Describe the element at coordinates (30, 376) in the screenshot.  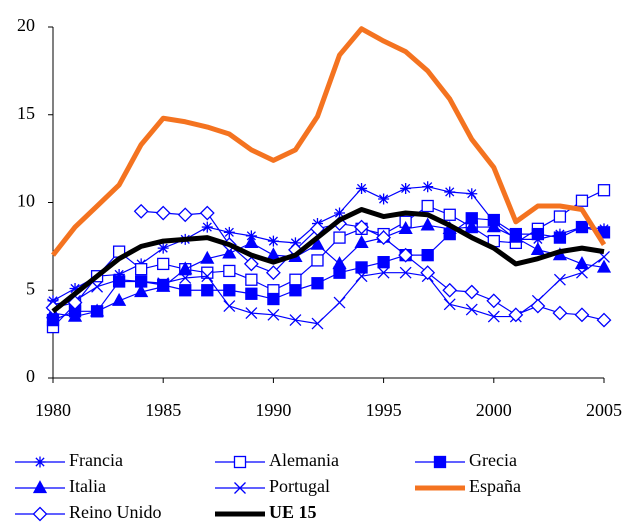
I see `y-tick-label: 0` at that location.